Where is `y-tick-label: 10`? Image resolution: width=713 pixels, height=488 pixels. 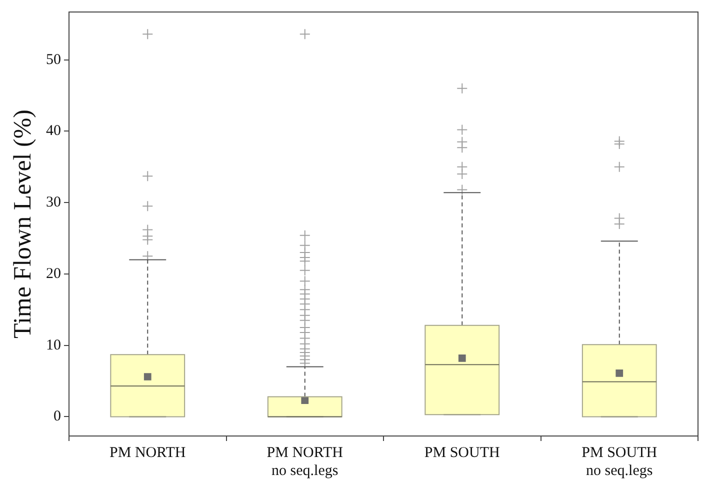
y-tick-label: 10 is located at coordinates (53, 345).